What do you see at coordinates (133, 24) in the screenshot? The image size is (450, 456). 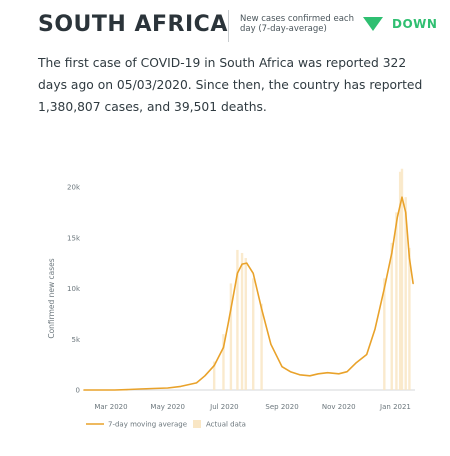 I see `country-title: SOUTH AFRICA` at bounding box center [133, 24].